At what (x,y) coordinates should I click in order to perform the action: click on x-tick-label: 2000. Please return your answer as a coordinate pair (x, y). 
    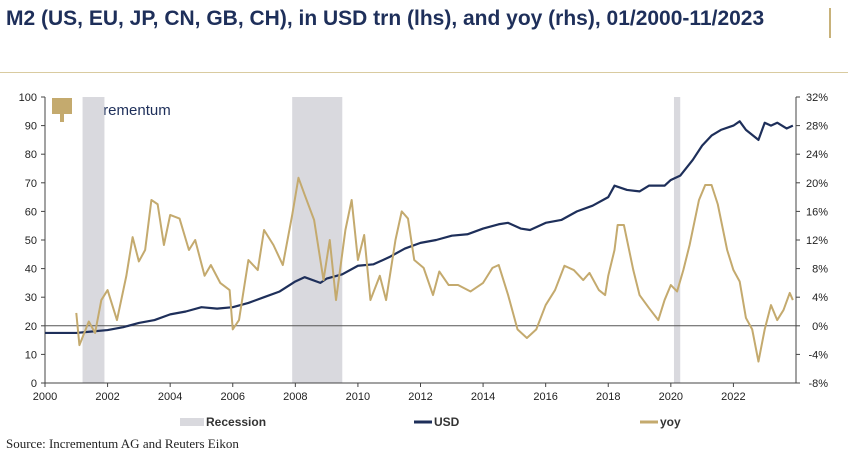
    Looking at the image, I should click on (45, 397).